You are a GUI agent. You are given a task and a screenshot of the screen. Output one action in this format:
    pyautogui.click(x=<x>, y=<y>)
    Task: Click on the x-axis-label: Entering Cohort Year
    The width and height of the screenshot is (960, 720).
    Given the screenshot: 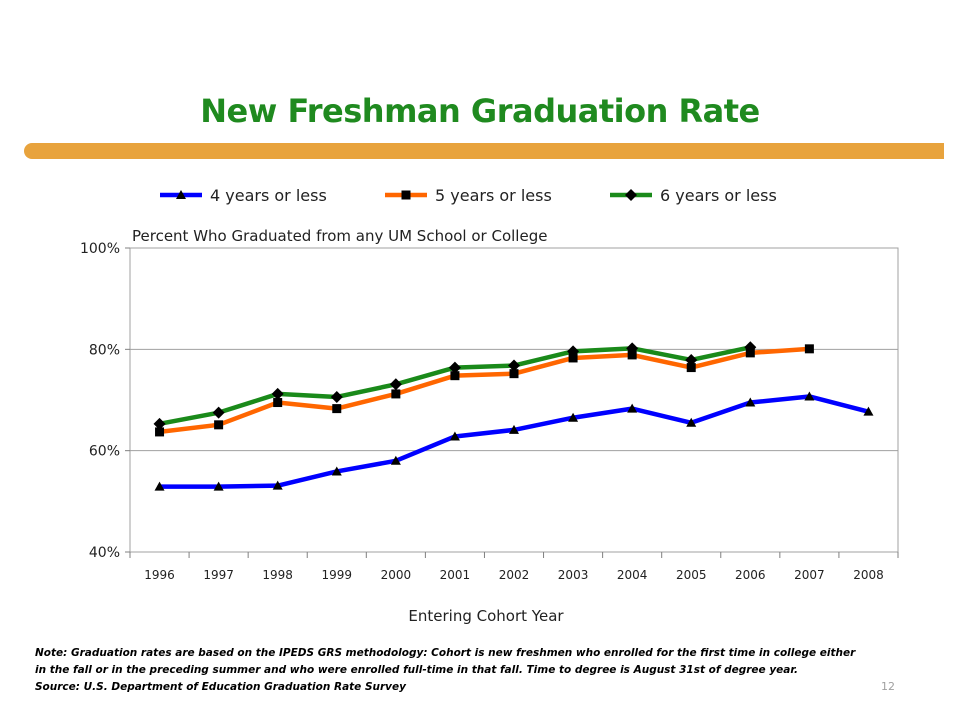 What is the action you would take?
    pyautogui.click(x=486, y=616)
    